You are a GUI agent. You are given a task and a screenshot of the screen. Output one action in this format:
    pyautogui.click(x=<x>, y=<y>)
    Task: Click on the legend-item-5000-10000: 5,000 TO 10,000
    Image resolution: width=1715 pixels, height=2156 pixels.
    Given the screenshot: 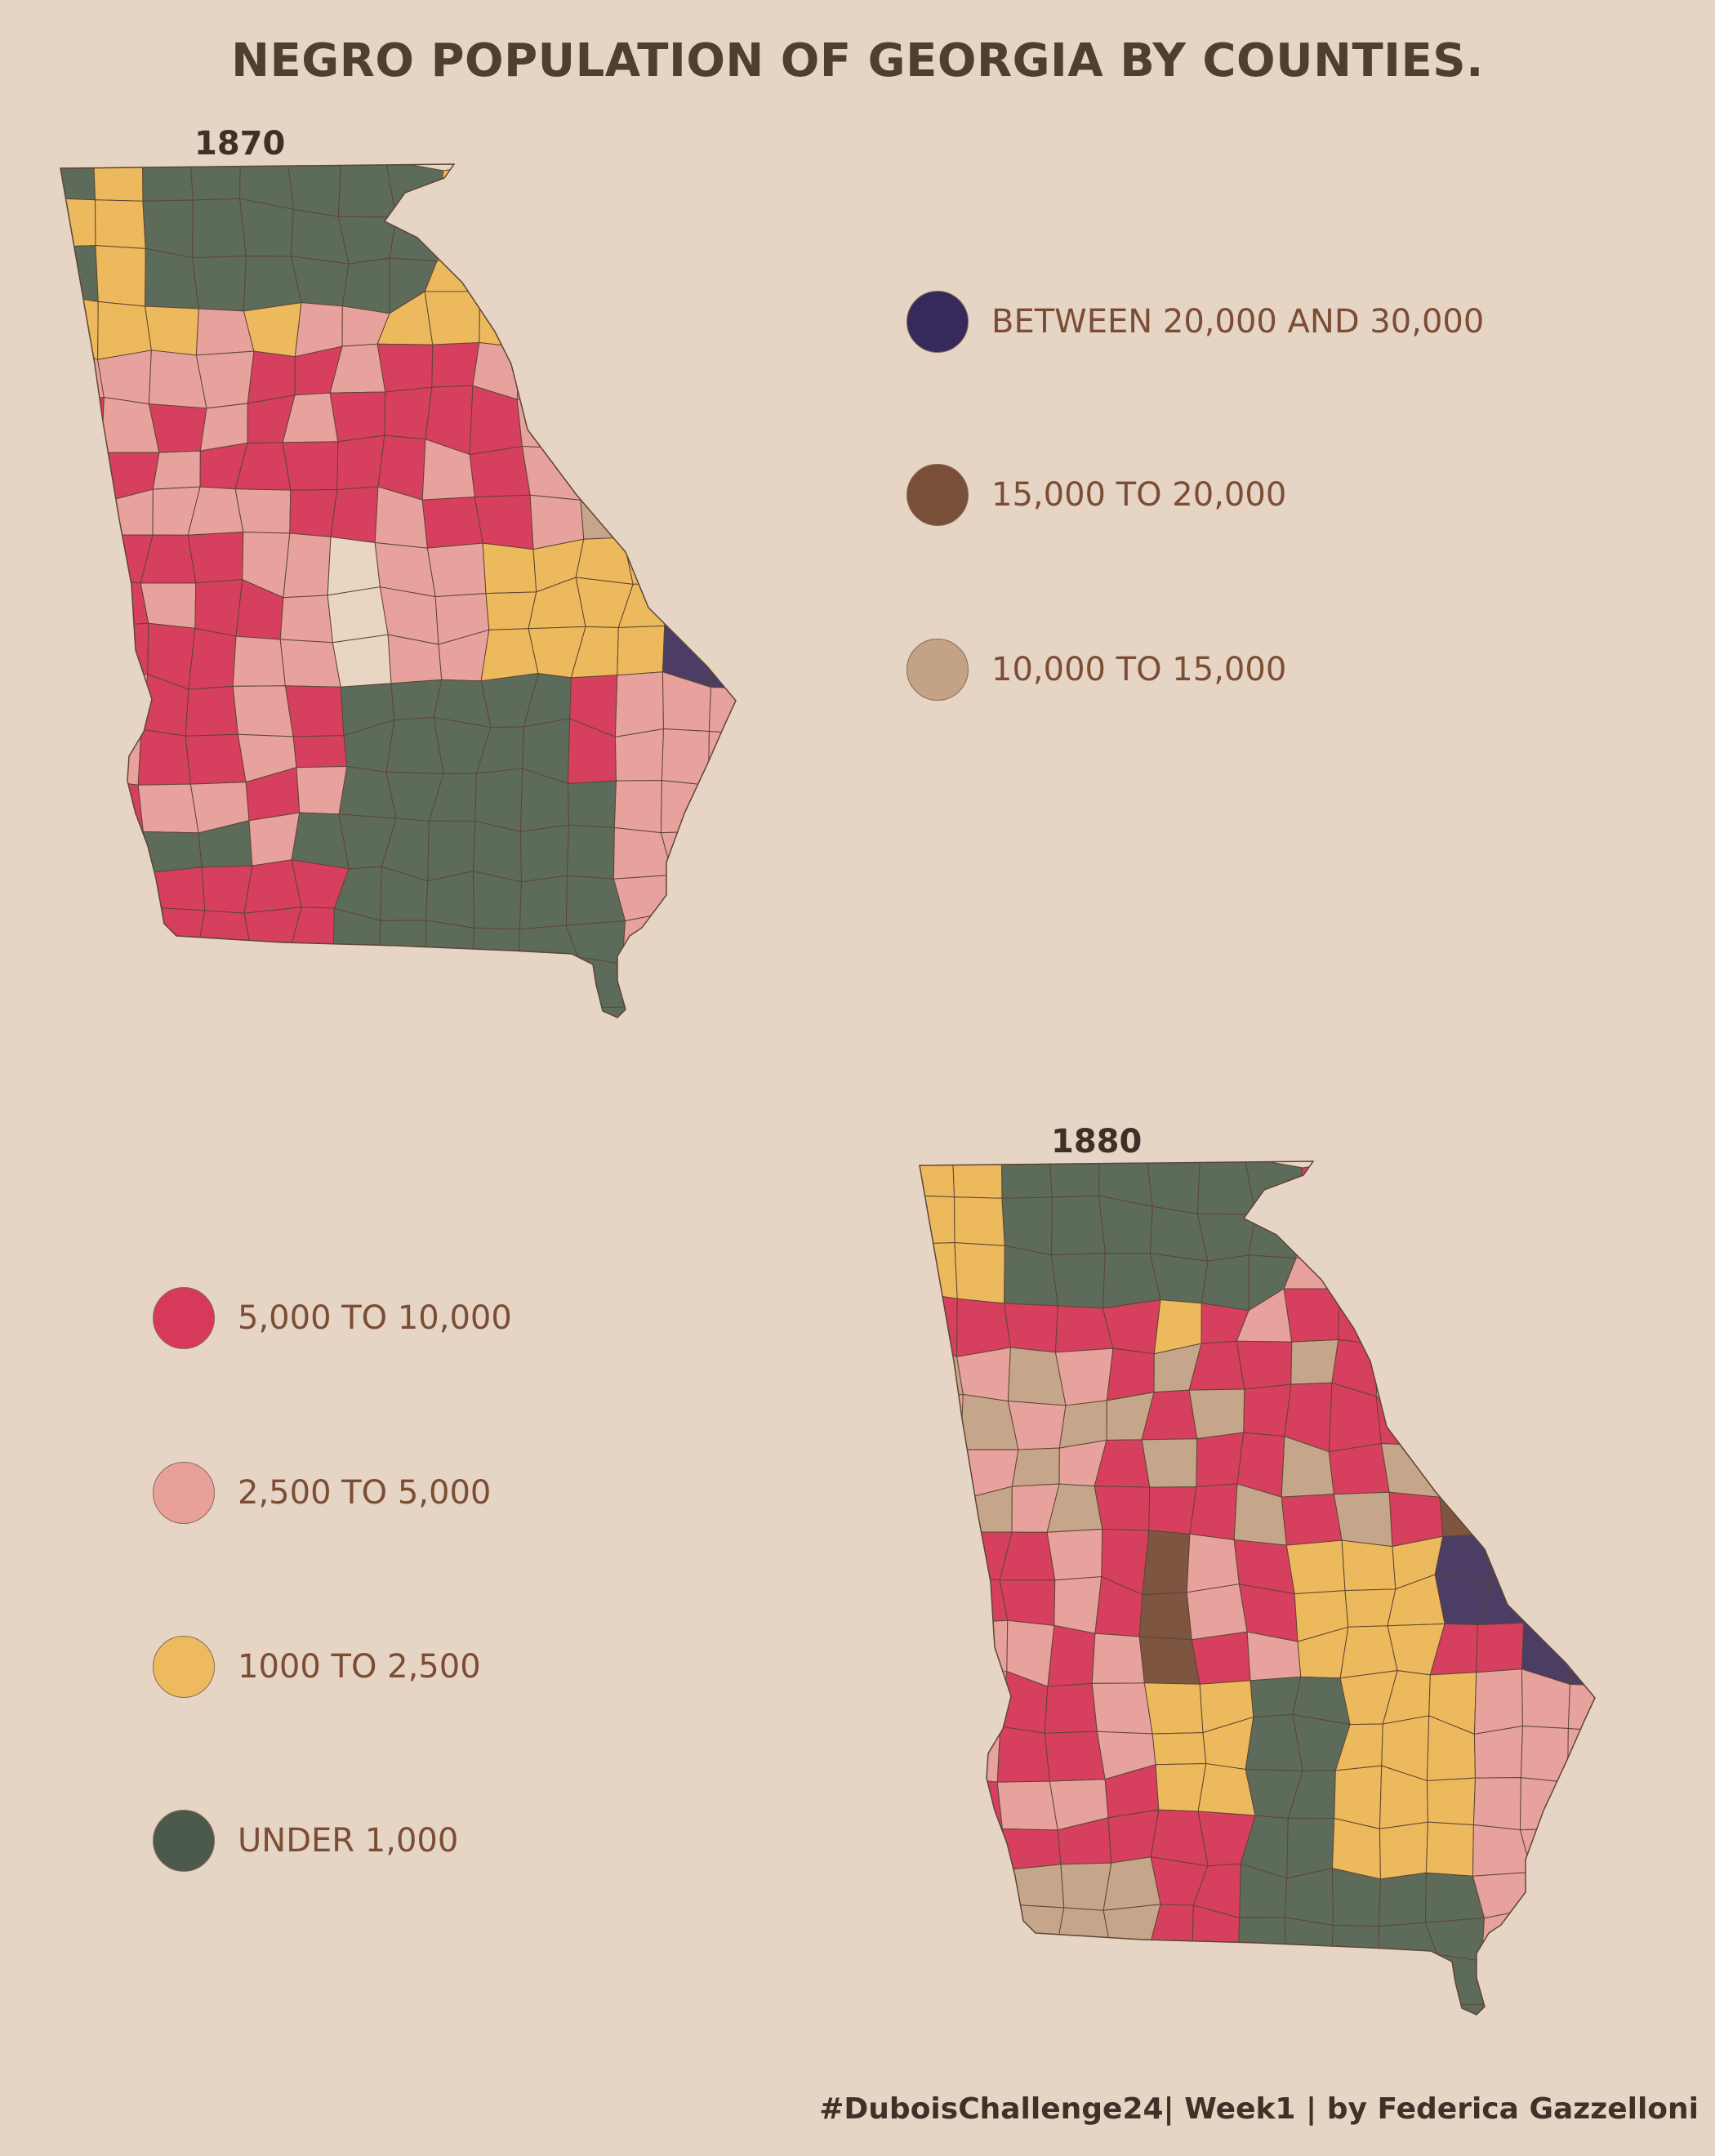 What is the action you would take?
    pyautogui.click(x=332, y=1318)
    